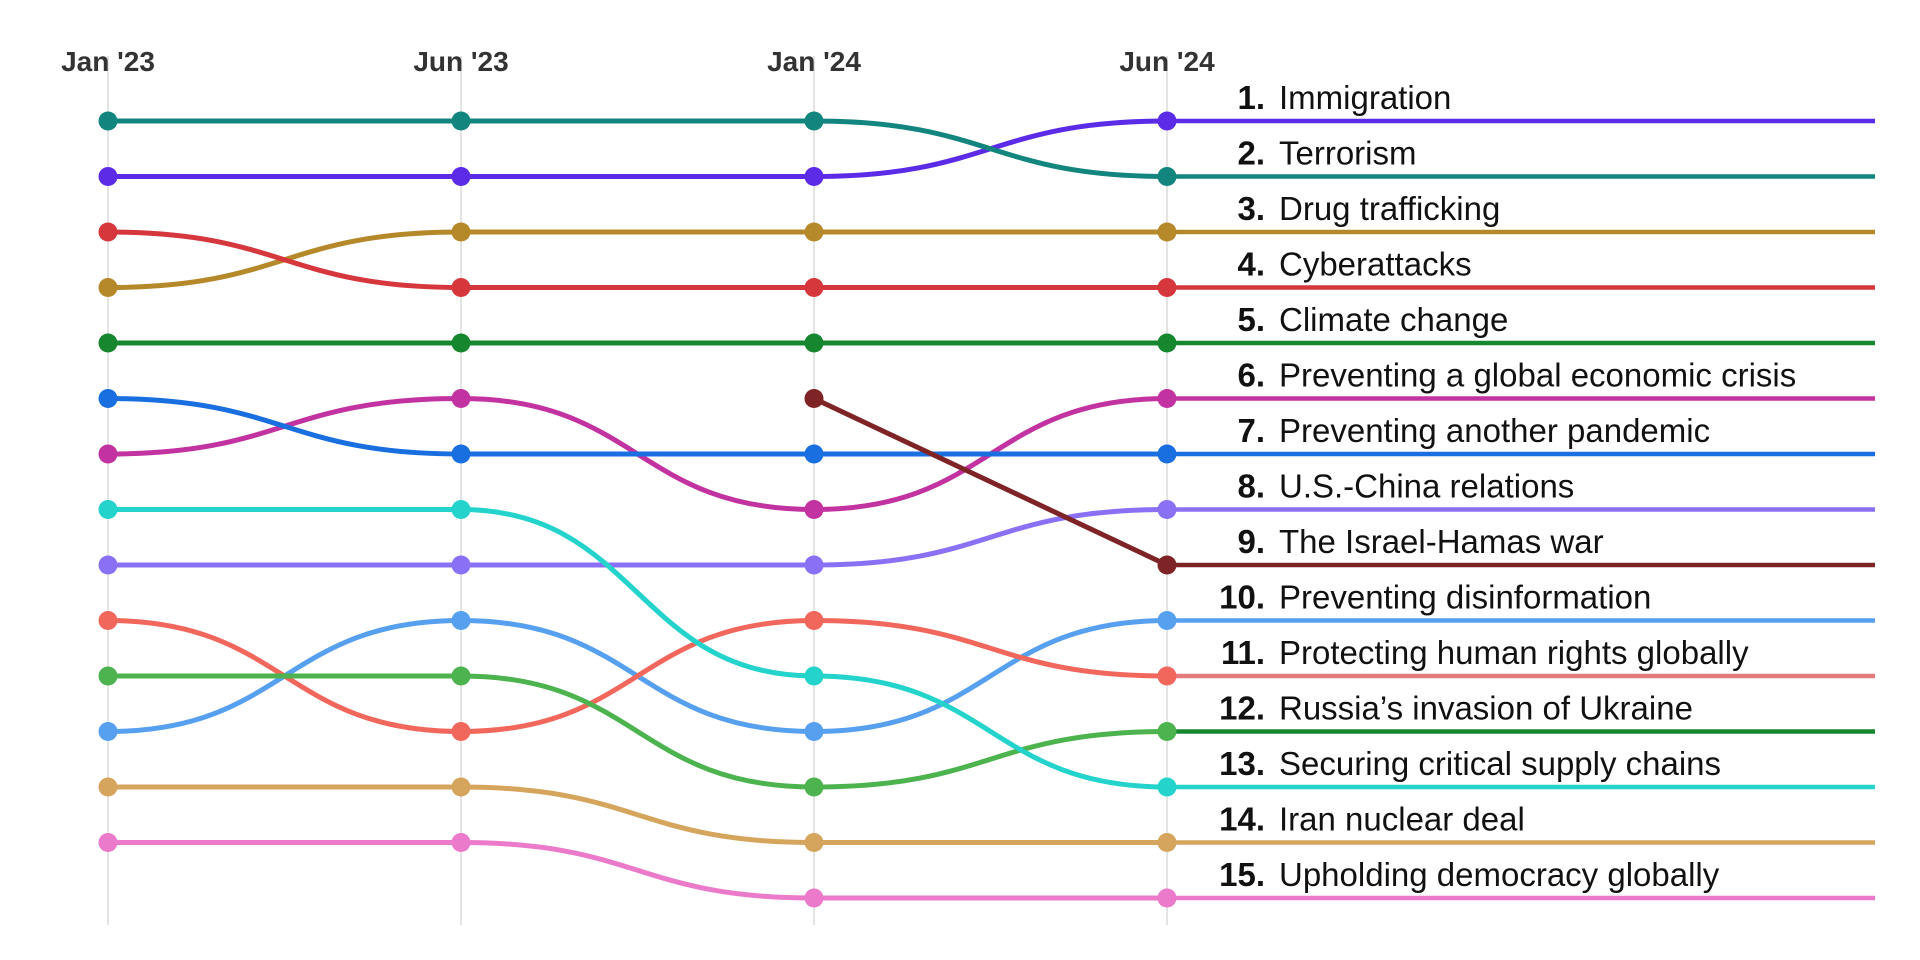 Image resolution: width=1920 pixels, height=960 pixels. Describe the element at coordinates (108, 61) in the screenshot. I see `period-label-jan-23: Jan '23` at that location.